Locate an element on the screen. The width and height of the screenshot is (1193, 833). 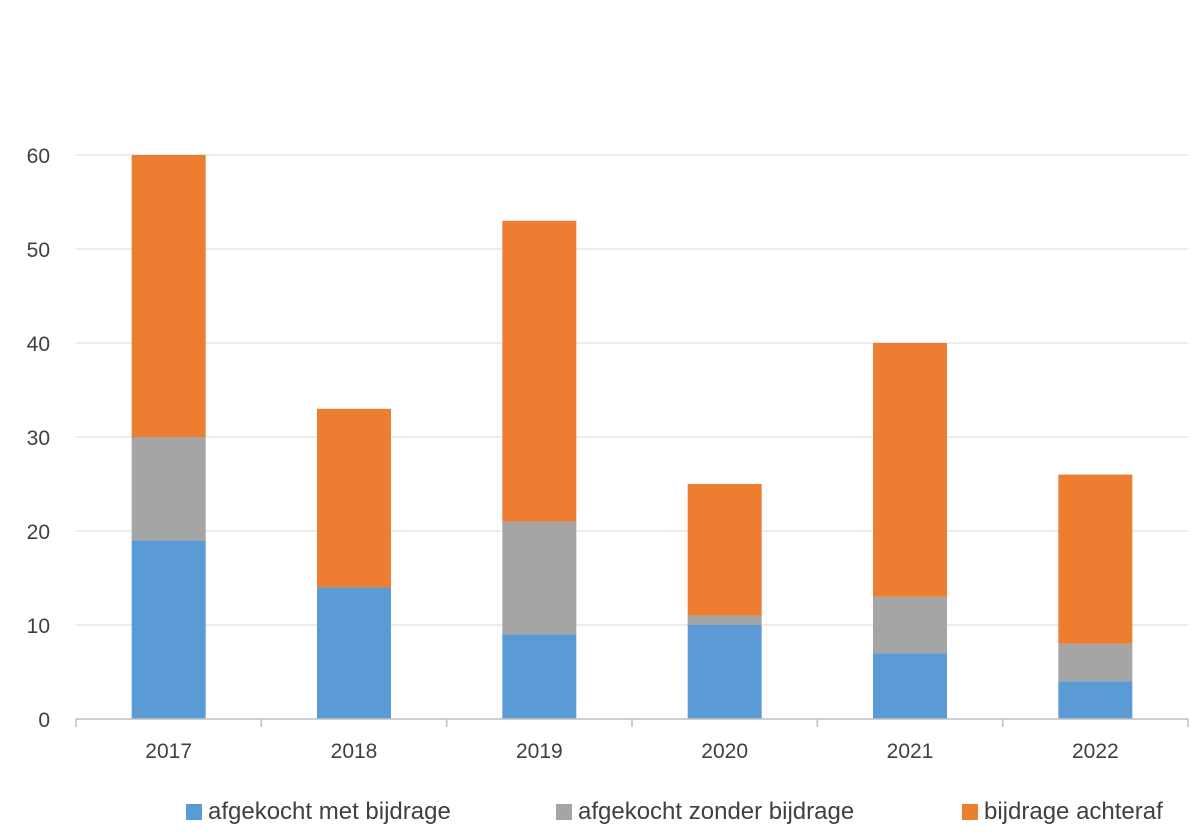
legend-item-series-2: bijdrage achteraf is located at coordinates (1062, 812).